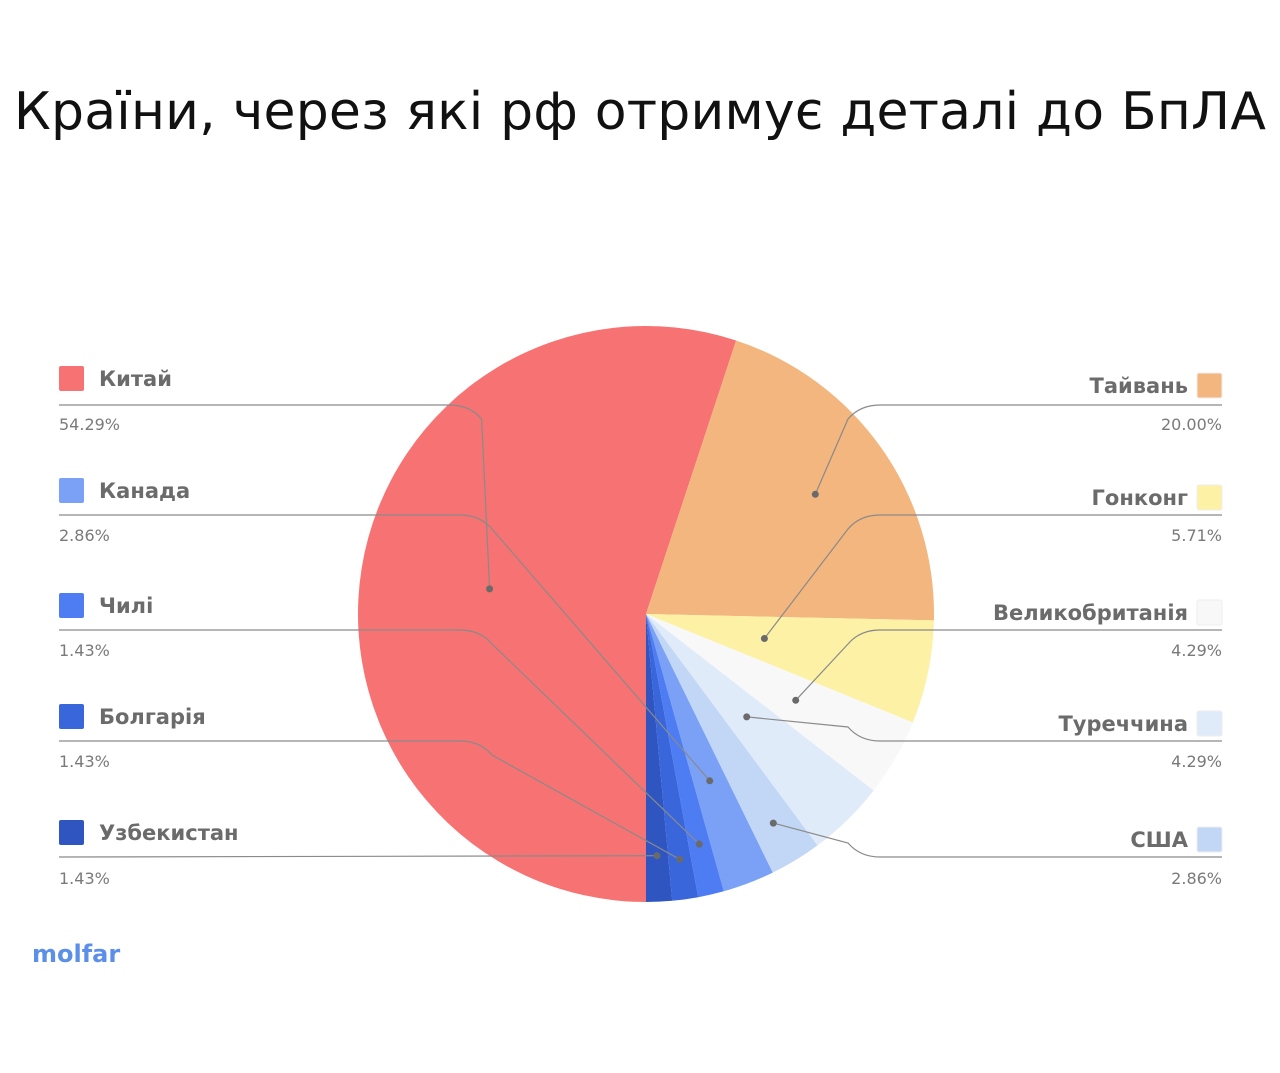 This screenshot has width=1280, height=1073. What do you see at coordinates (790, 668) in the screenshot?
I see `slice-2-wedge` at bounding box center [790, 668].